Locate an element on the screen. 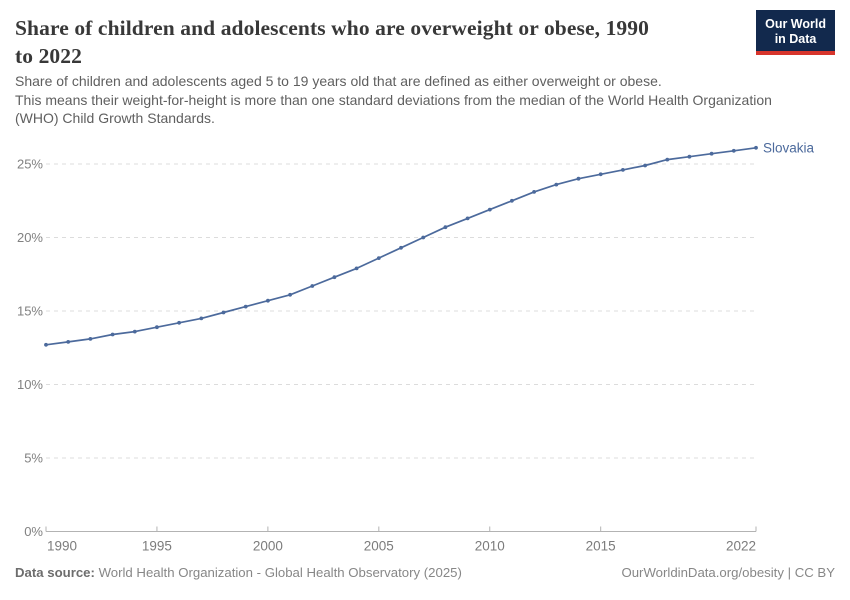  x-axis-tick-label: 2022 is located at coordinates (741, 546).